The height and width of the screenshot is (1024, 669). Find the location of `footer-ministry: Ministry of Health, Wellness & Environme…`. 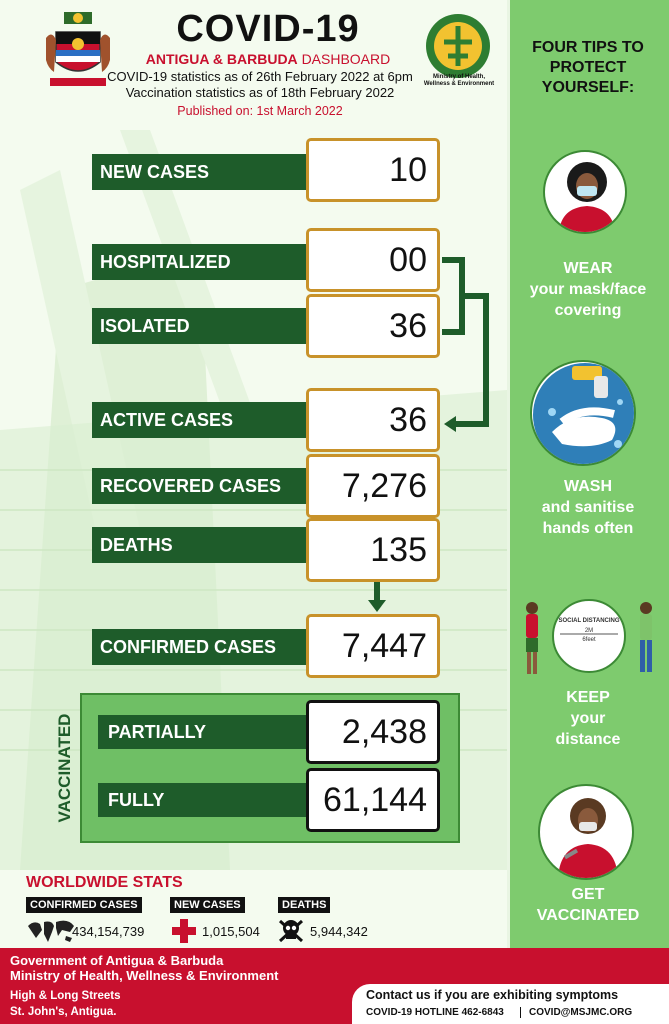

footer-ministry: Ministry of Health, Wellness & Environme… is located at coordinates (144, 975).